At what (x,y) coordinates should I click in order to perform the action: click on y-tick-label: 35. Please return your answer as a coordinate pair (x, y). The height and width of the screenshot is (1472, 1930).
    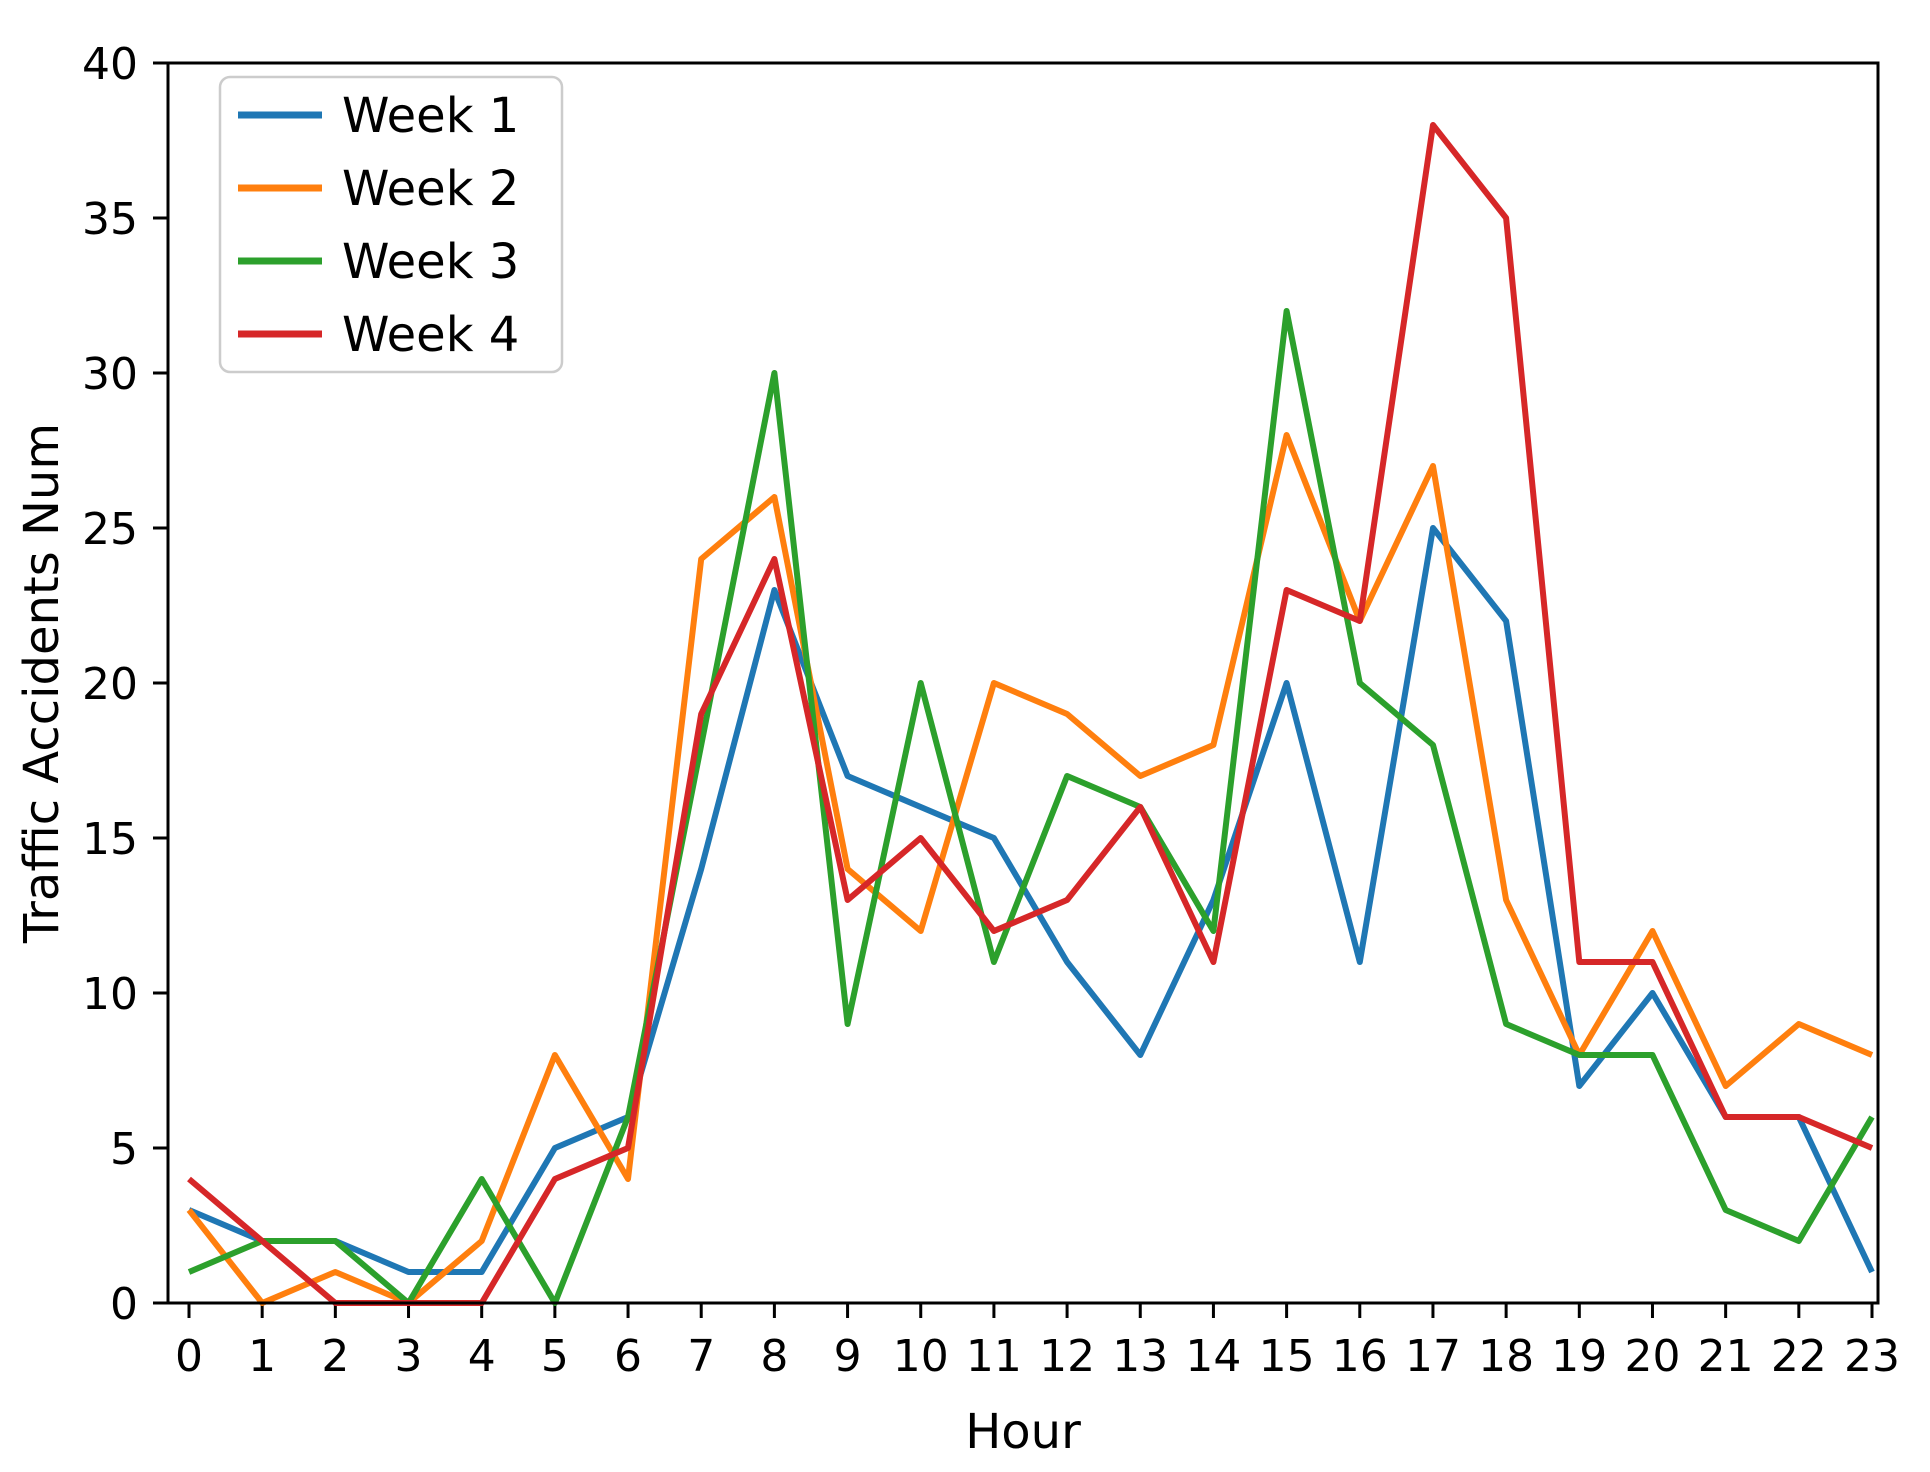
    Looking at the image, I should click on (110, 219).